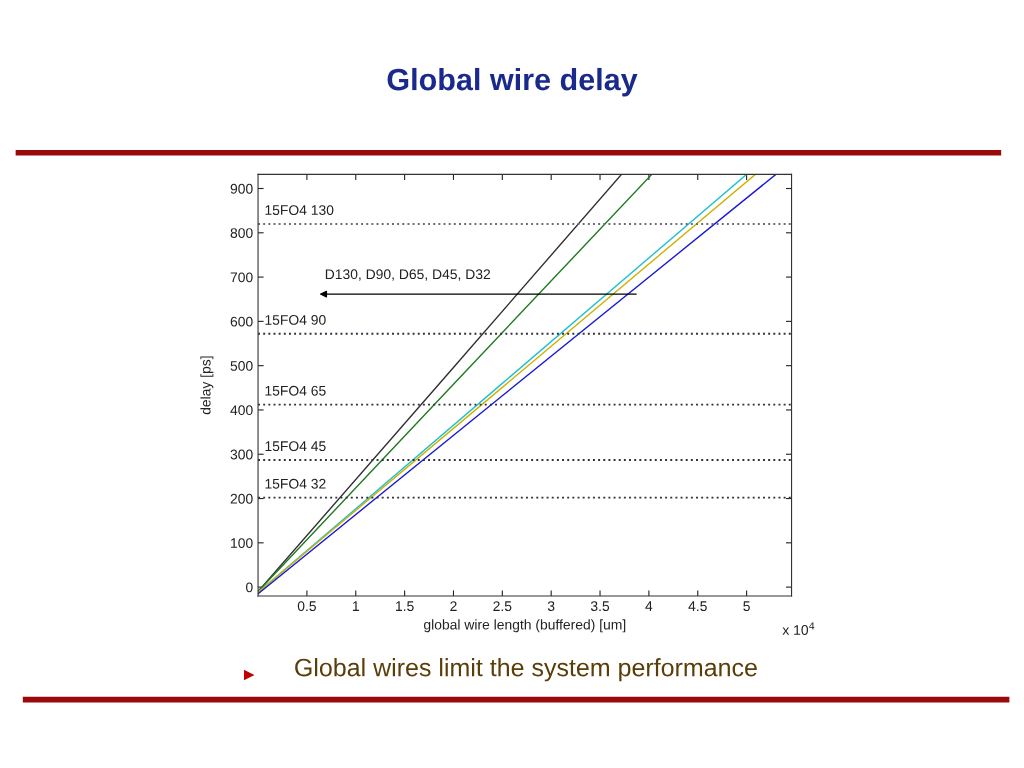 This screenshot has width=1024, height=768. Describe the element at coordinates (512, 82) in the screenshot. I see `chart-title: Global wire delay` at that location.